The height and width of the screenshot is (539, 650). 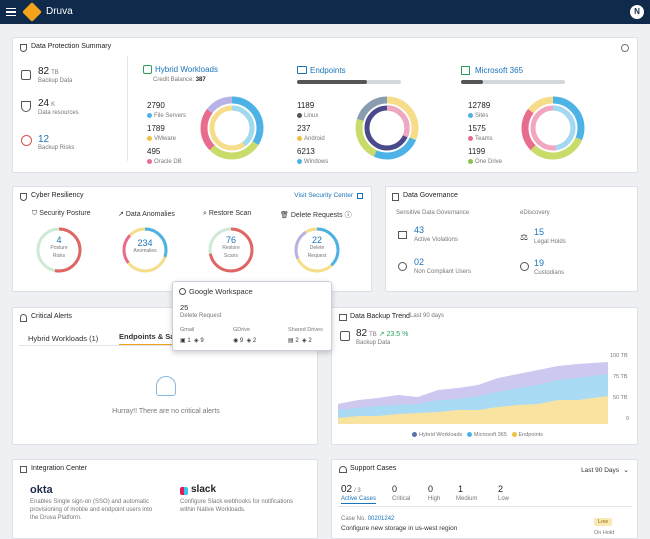 I want to click on ytick-0: 0, so click(x=628, y=419).